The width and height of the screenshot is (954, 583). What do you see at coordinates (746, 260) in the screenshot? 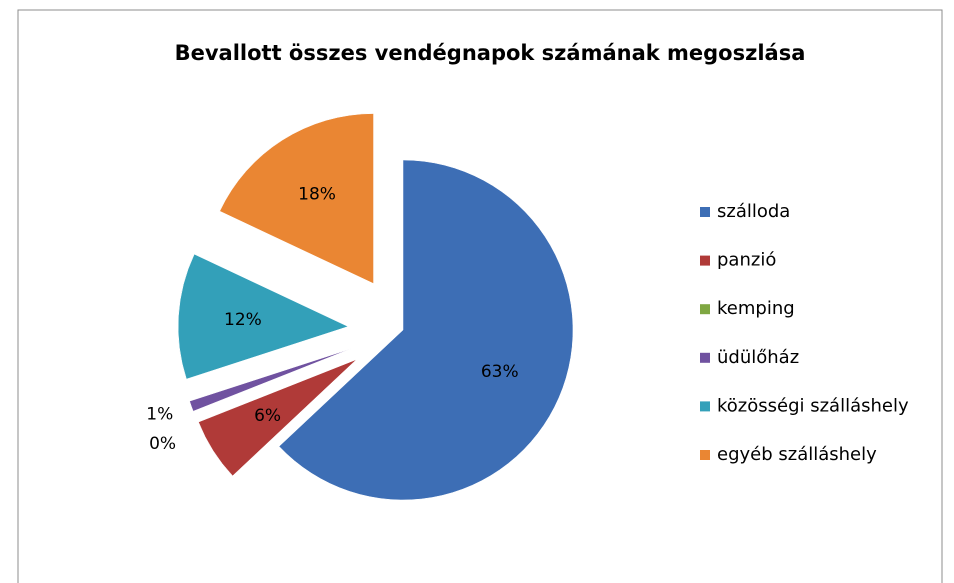
I see `legend-label: panzió` at bounding box center [746, 260].